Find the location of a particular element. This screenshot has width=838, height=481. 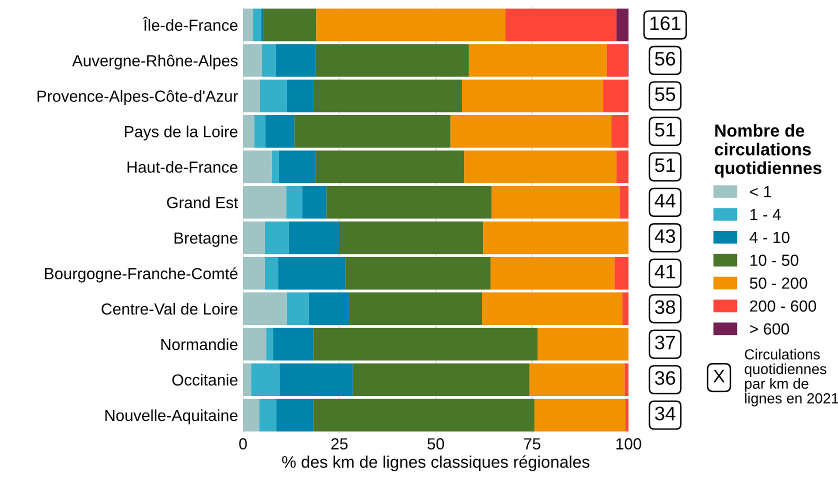

text: 38 is located at coordinates (665, 307).